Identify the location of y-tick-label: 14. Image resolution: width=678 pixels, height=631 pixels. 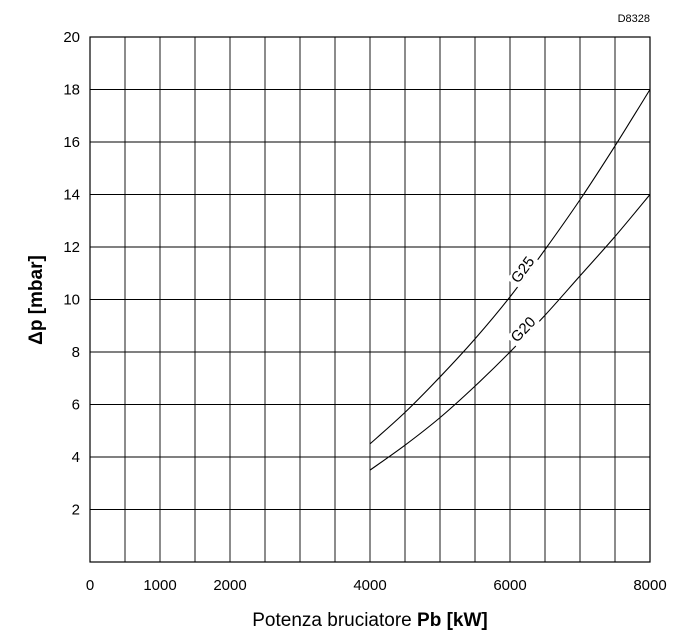
(71, 195).